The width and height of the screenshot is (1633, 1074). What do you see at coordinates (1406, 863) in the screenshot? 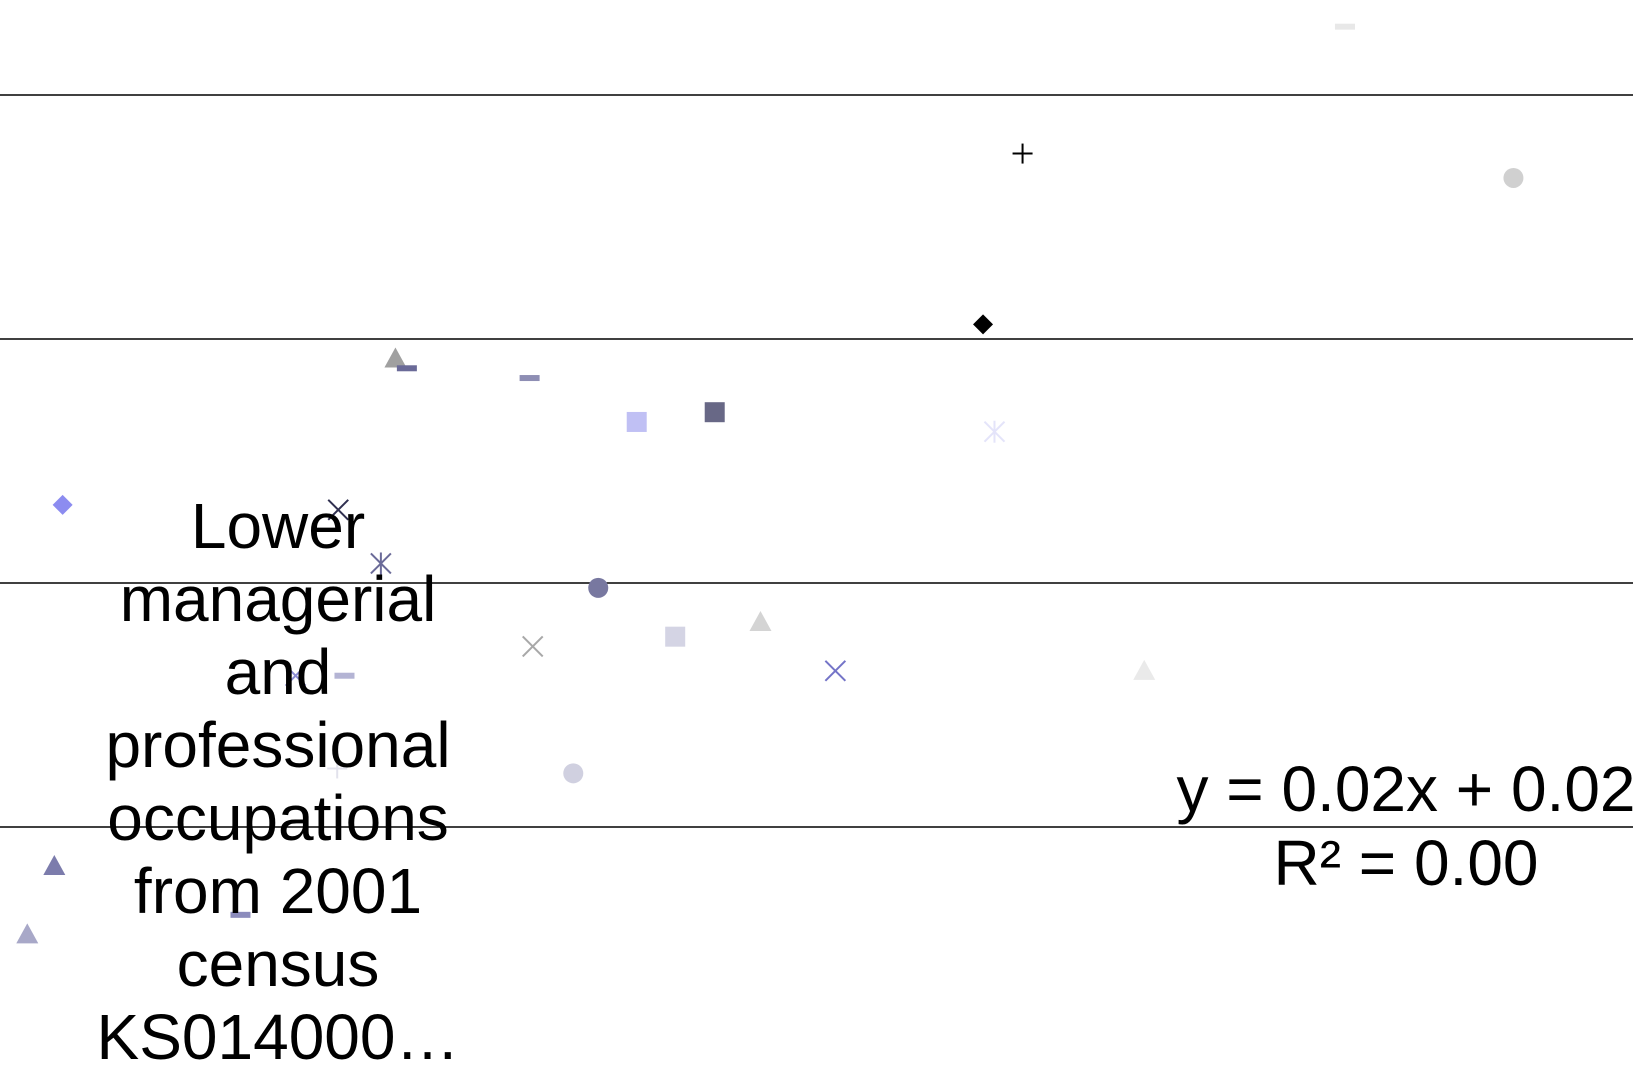
I see `trendline-r-squared: R² = 0.00` at bounding box center [1406, 863].